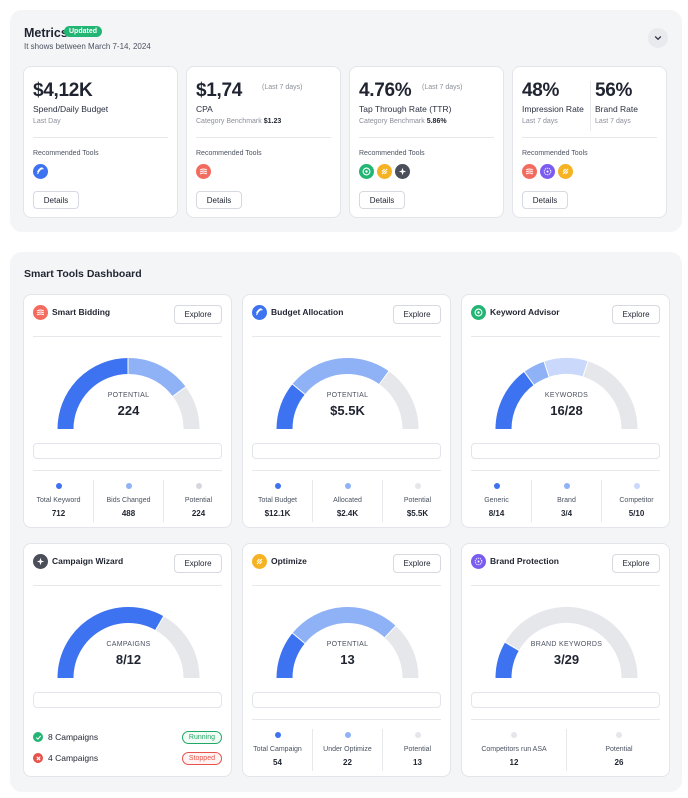 The image size is (688, 798). What do you see at coordinates (204, 109) in the screenshot?
I see `metric-label: CPA` at bounding box center [204, 109].